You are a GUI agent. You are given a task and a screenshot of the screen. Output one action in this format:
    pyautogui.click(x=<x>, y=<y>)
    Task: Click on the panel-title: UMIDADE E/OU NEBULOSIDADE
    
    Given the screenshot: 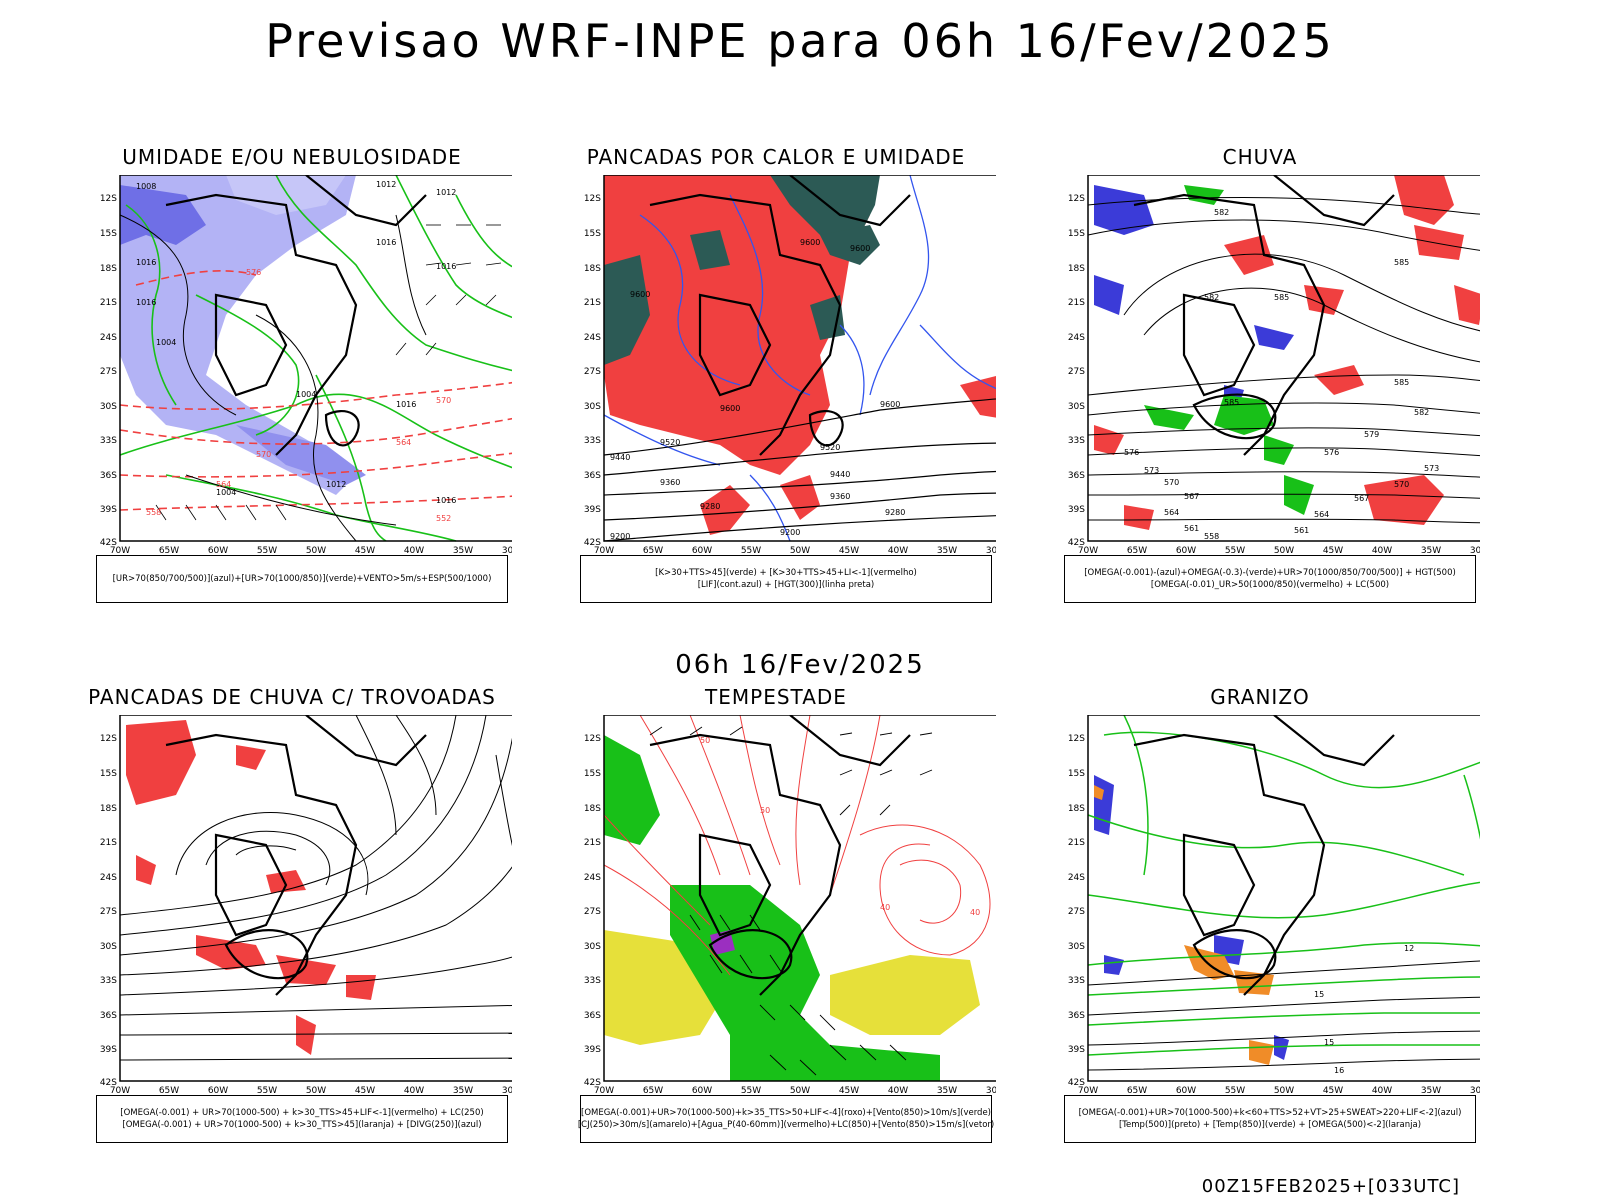 What is the action you would take?
    pyautogui.click(x=292, y=157)
    